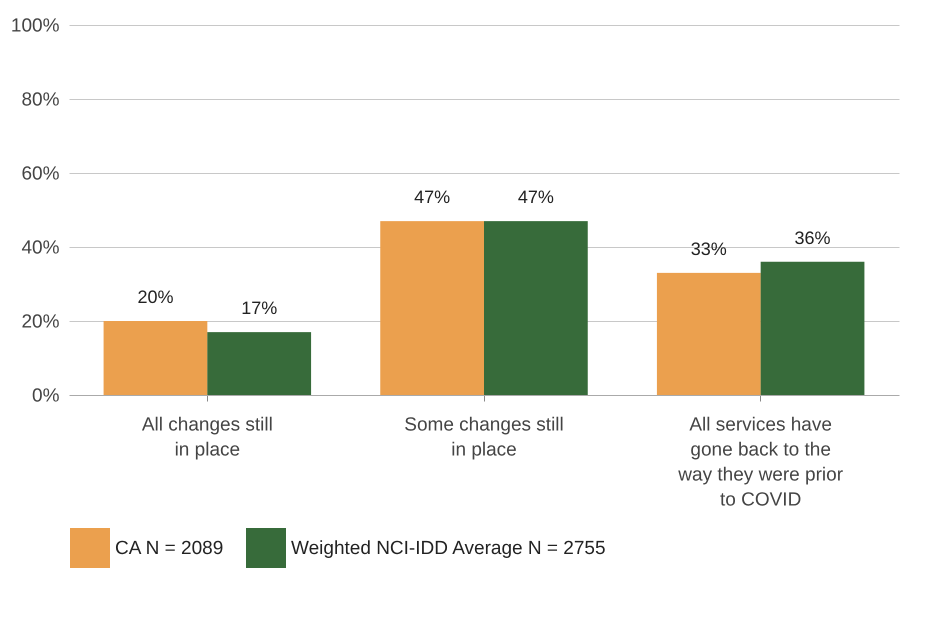  What do you see at coordinates (40, 322) in the screenshot?
I see `y-tick-label: 20%` at bounding box center [40, 322].